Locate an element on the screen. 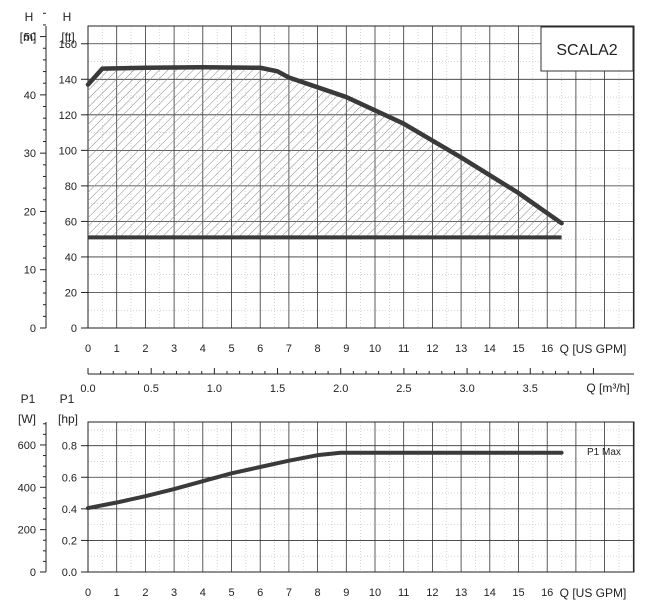  y-tick-m: 30 is located at coordinates (30, 154).